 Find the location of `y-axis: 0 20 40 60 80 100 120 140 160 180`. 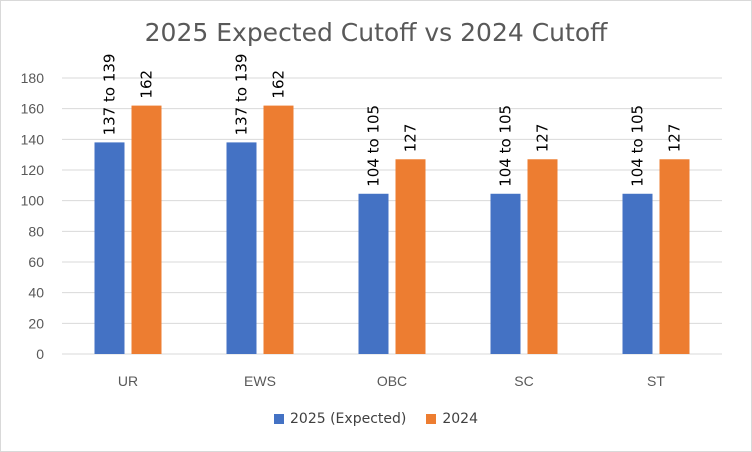

y-axis: 0 20 40 60 80 100 120 140 160 180 is located at coordinates (33, 216).